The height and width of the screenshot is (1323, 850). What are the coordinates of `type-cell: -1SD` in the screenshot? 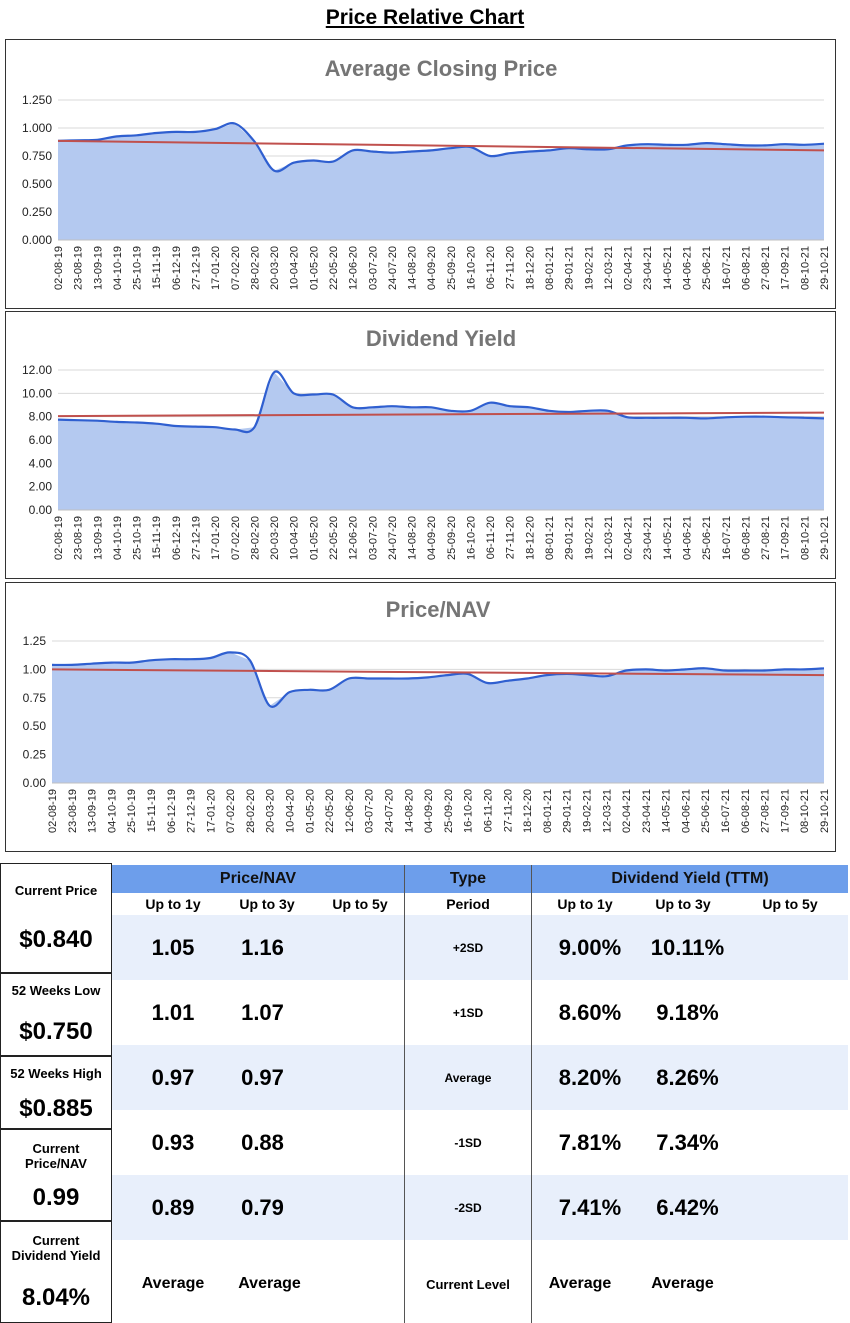 It's located at (468, 1142).